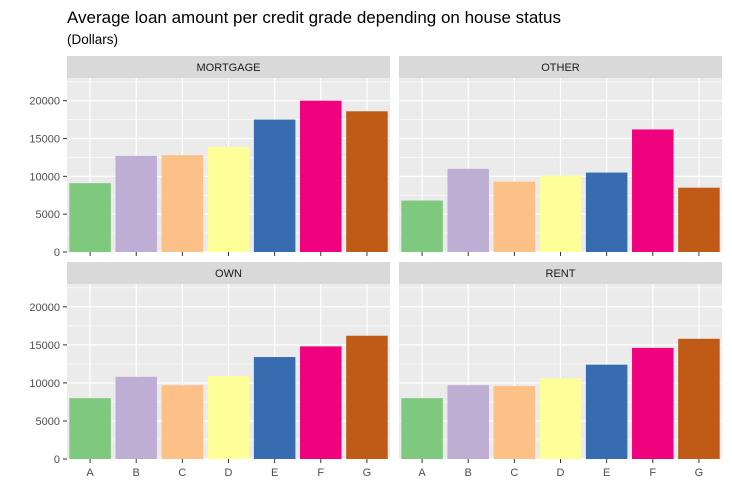 This screenshot has height=504, width=732. What do you see at coordinates (228, 417) in the screenshot?
I see `bar-own-d` at bounding box center [228, 417].